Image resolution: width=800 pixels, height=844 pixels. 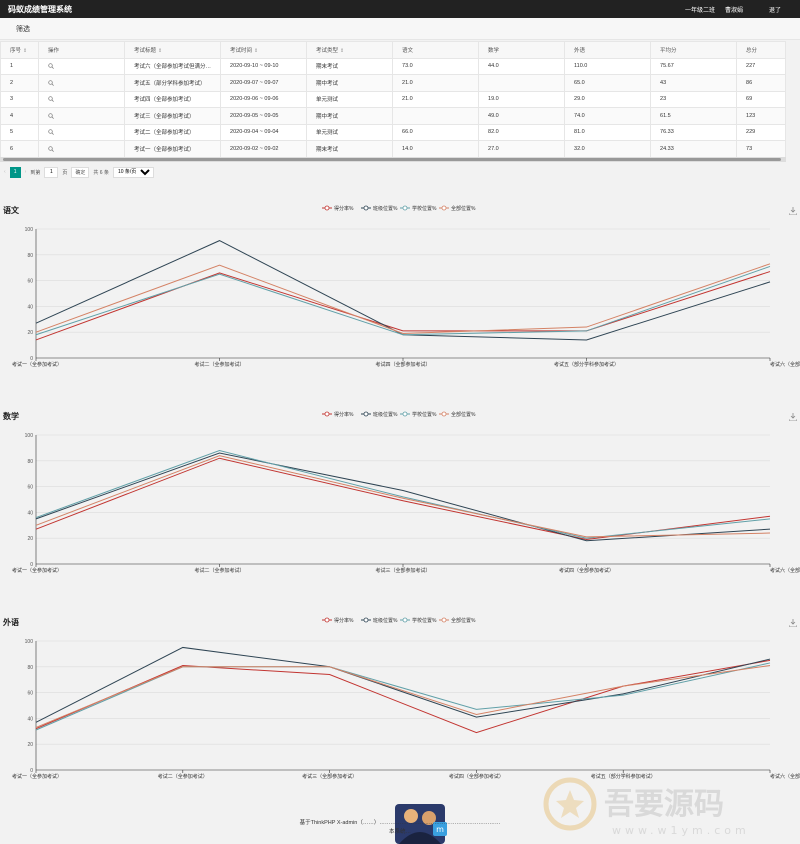 I want to click on prev-page-icon: ‹, so click(x=5, y=172).